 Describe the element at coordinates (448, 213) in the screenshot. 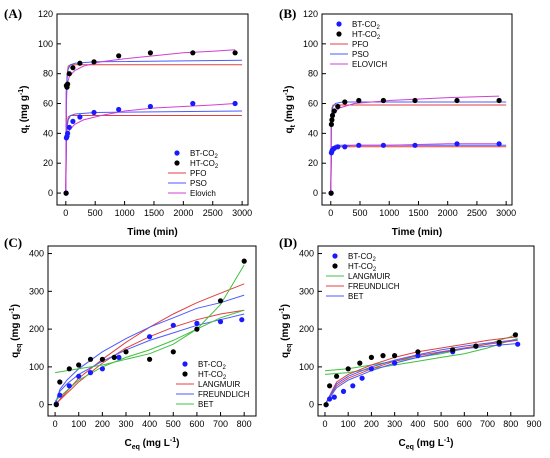

I see `x-tick-label: 2000` at that location.